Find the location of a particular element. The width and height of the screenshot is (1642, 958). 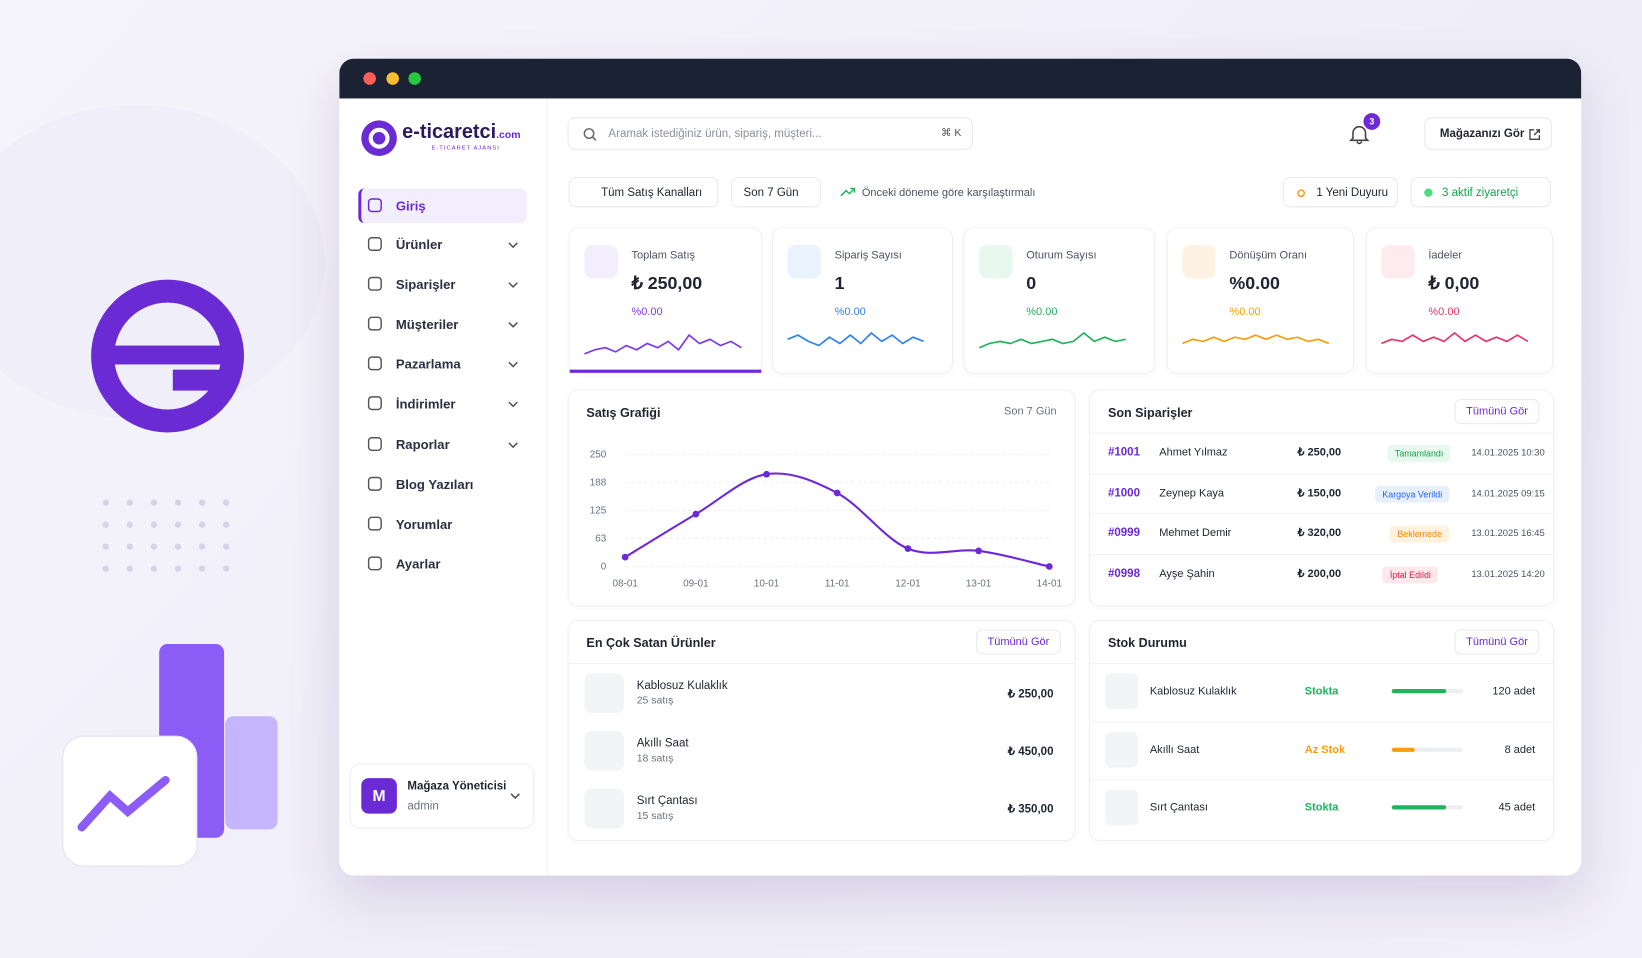

title-bar is located at coordinates (960, 78).